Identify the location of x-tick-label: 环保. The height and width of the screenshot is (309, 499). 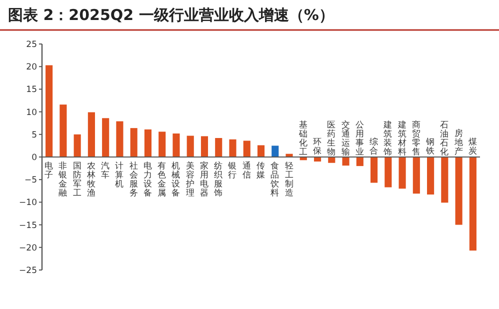
(317, 147).